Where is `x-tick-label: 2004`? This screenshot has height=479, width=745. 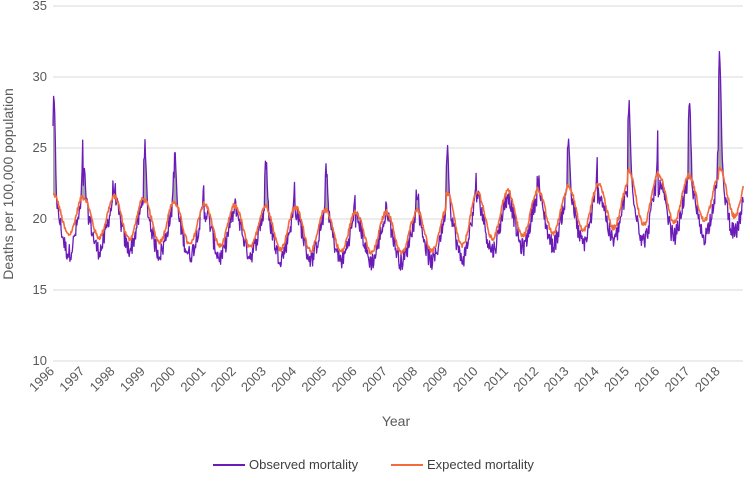
x-tick-label: 2004 is located at coordinates (283, 379).